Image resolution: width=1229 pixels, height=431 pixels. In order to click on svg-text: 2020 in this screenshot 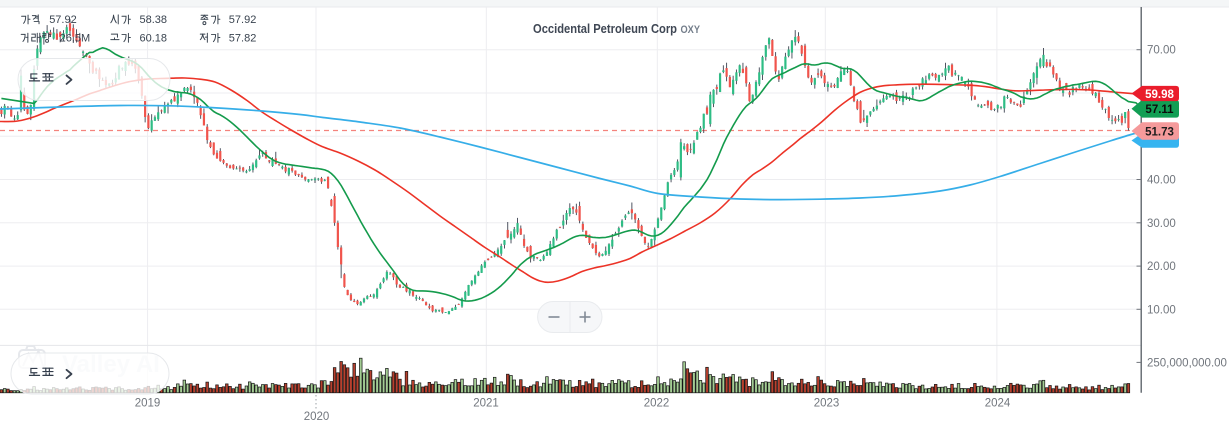, I will do `click(317, 417)`.